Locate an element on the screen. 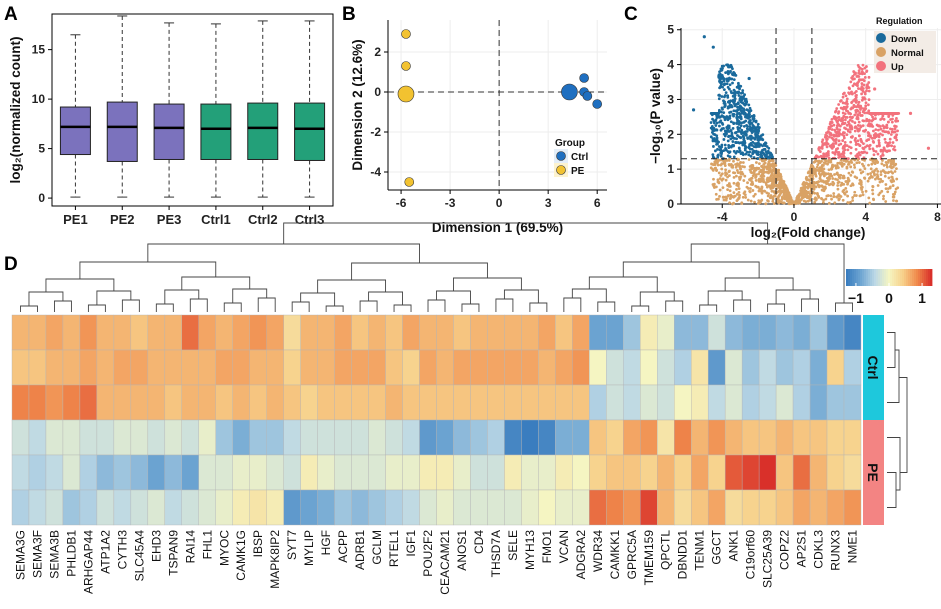  gene-label: ANOS1 is located at coordinates (462, 550).